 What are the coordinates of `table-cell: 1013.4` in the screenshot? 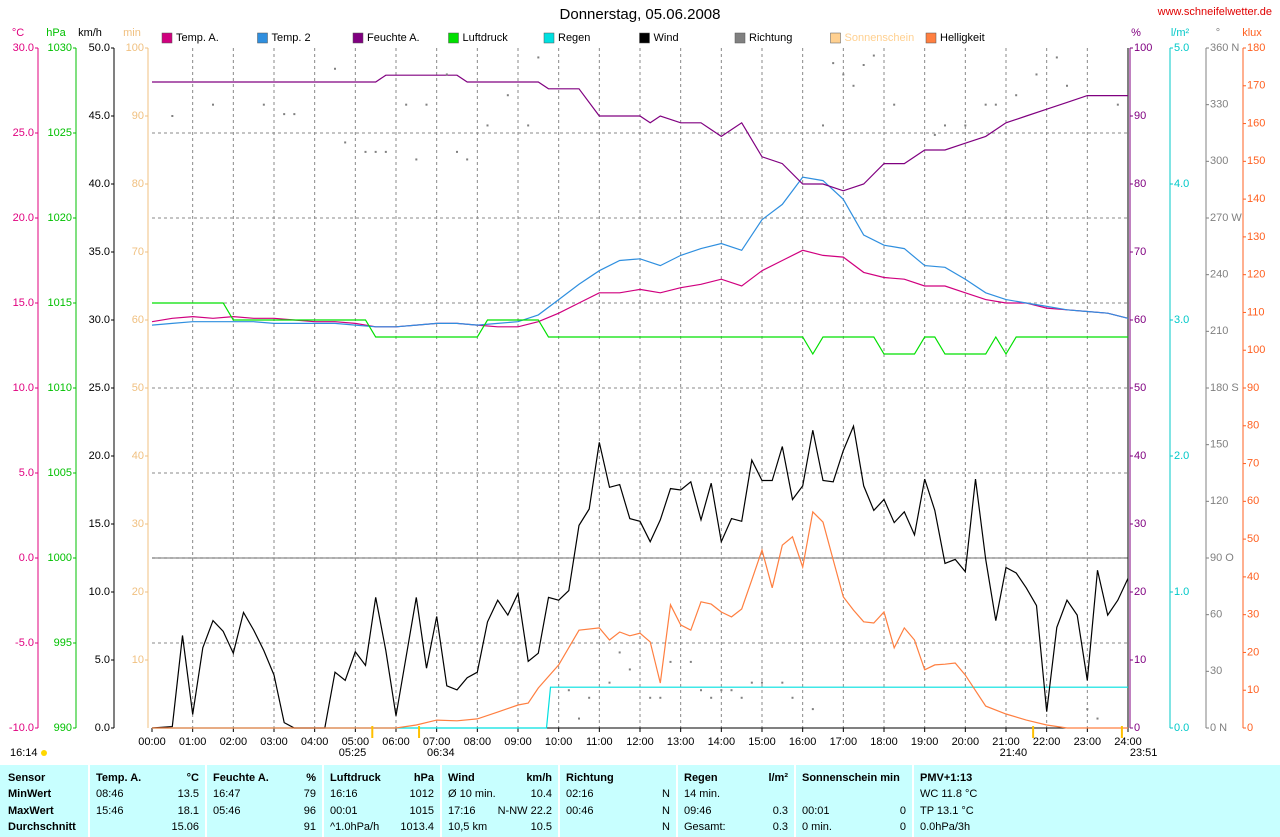 It's located at (417, 827).